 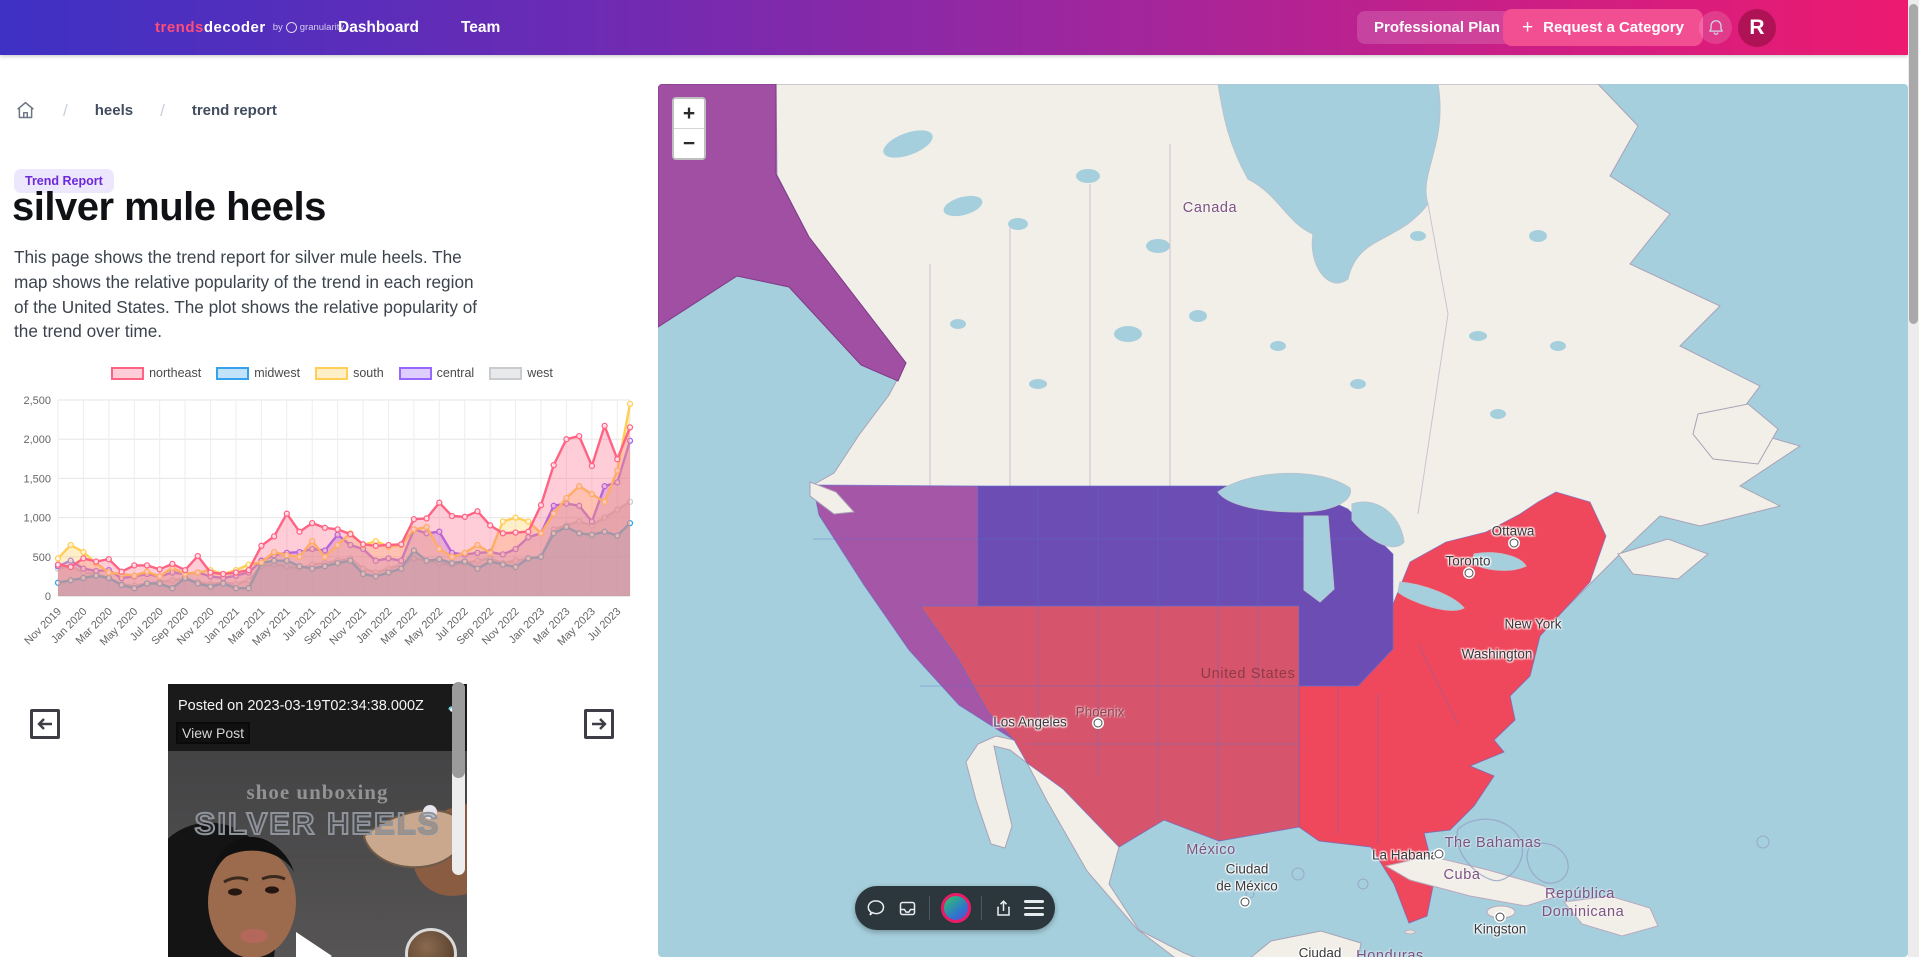 I want to click on view-post-link: View Post, so click(x=213, y=733).